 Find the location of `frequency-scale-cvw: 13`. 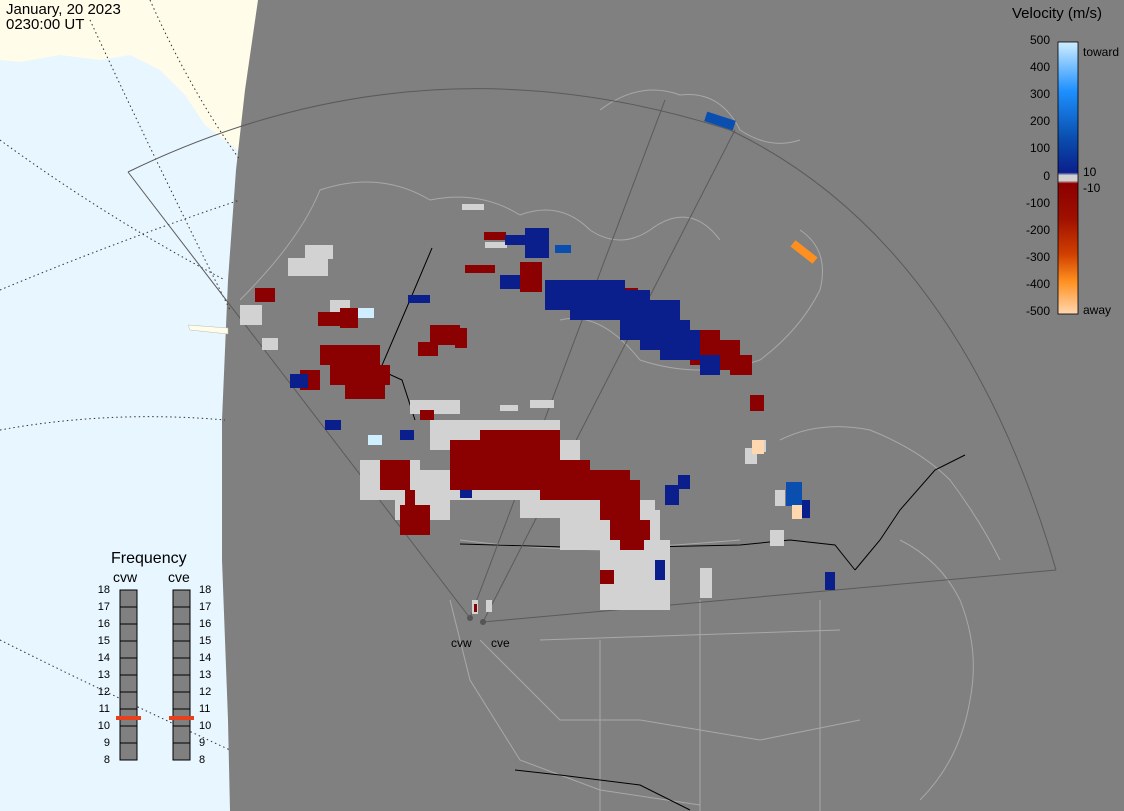

frequency-scale-cvw: 13 is located at coordinates (103, 675).